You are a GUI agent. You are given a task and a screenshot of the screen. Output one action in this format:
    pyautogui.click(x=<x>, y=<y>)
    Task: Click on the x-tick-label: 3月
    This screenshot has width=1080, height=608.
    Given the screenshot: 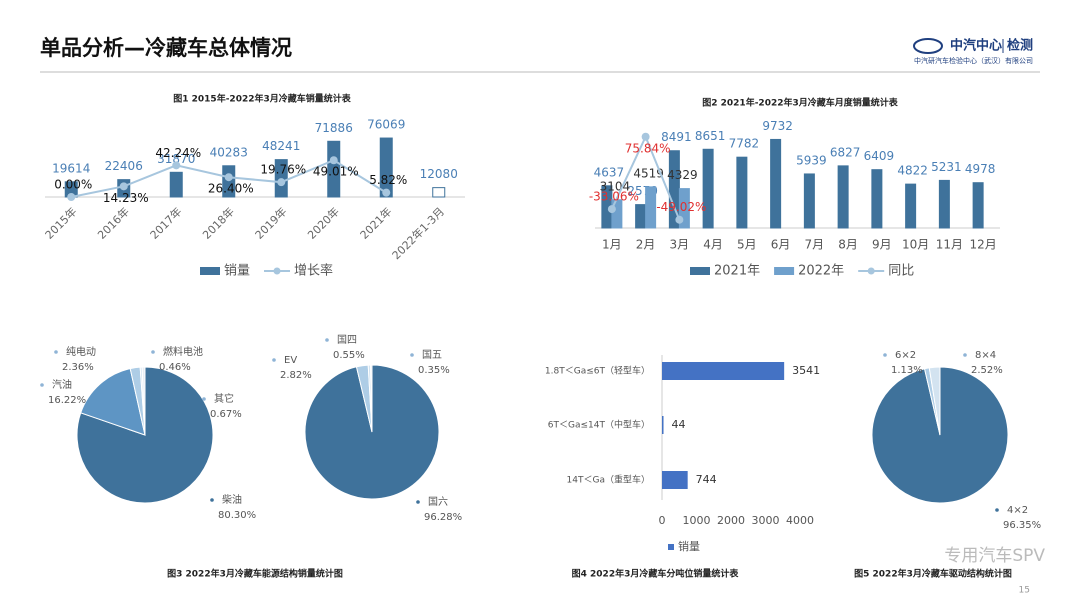 What is the action you would take?
    pyautogui.click(x=680, y=245)
    